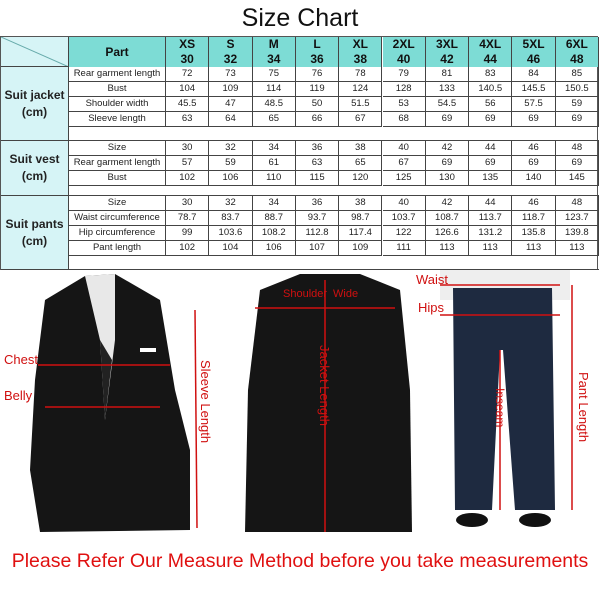 The width and height of the screenshot is (600, 594). I want to click on value-cell: 54.5, so click(447, 104).